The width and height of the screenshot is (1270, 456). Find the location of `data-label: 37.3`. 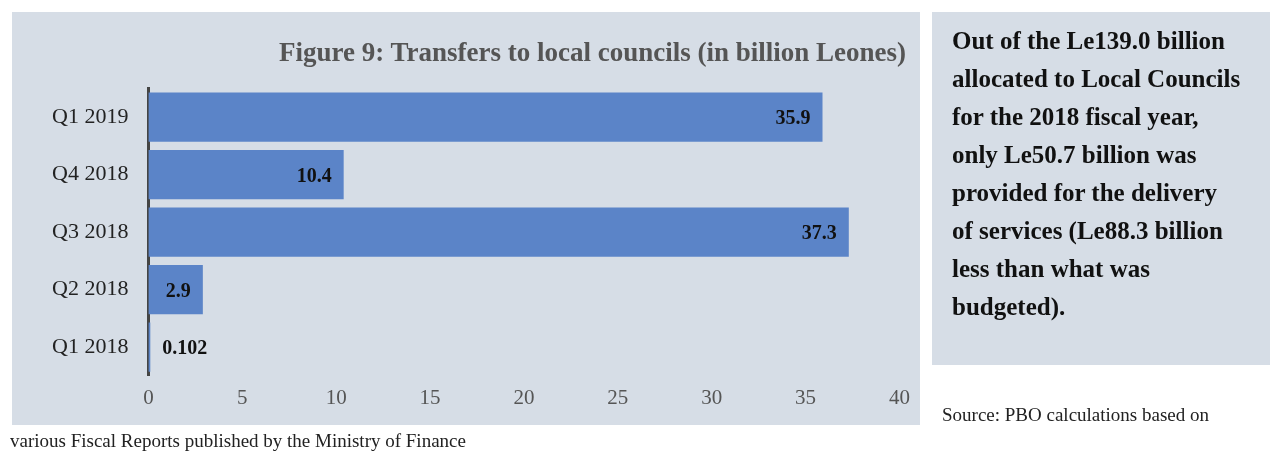

data-label: 37.3 is located at coordinates (819, 232).